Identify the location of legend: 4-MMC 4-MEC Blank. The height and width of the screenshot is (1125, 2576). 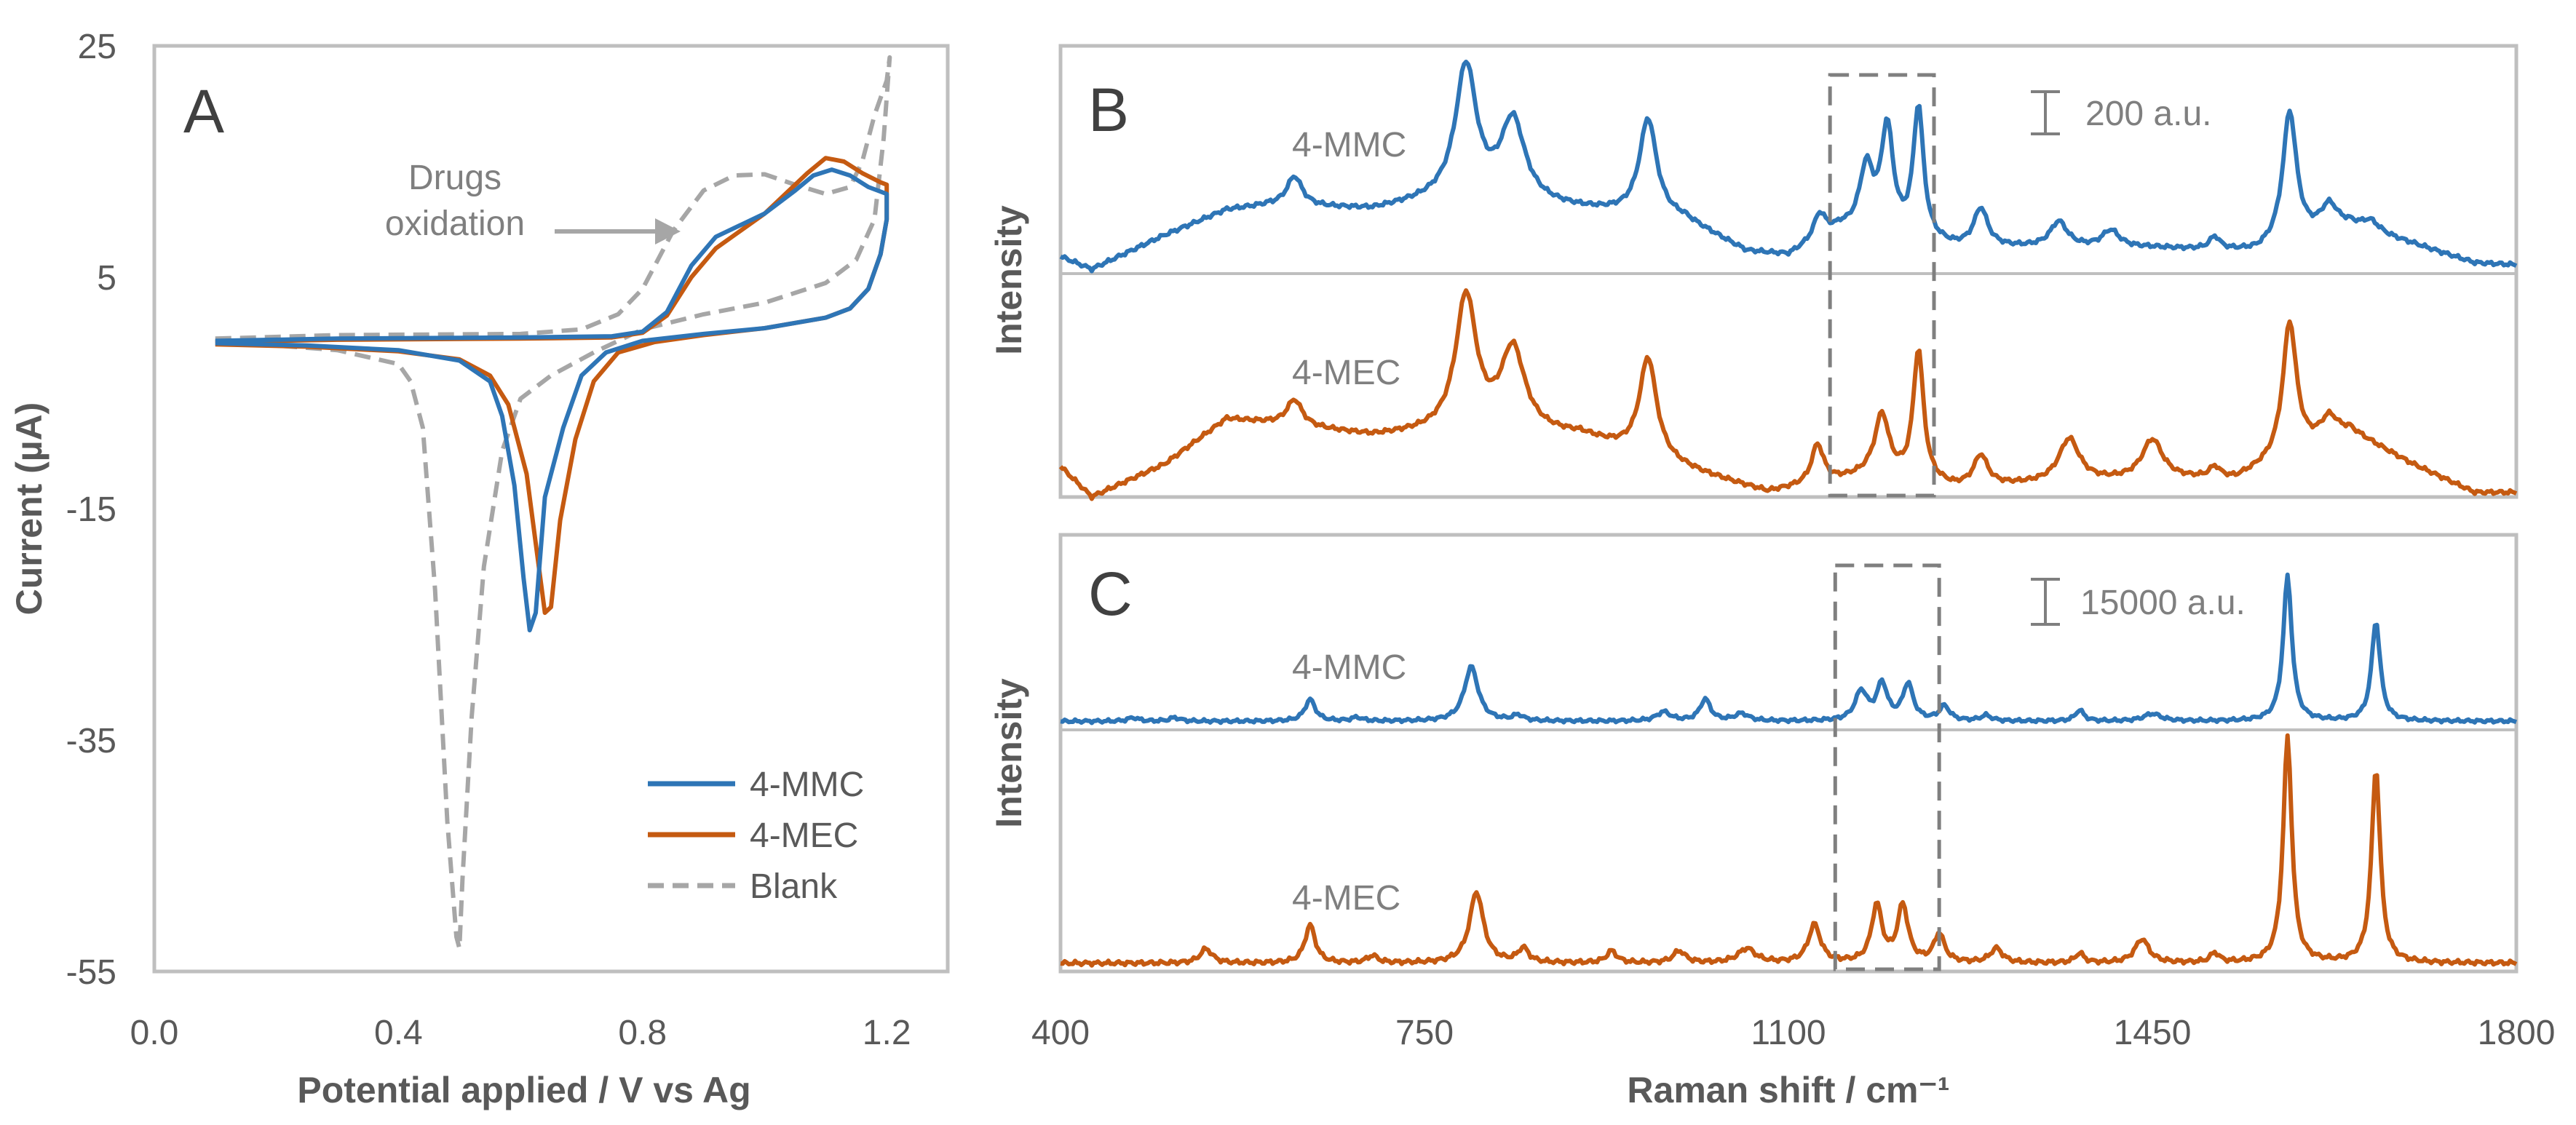
(756, 836).